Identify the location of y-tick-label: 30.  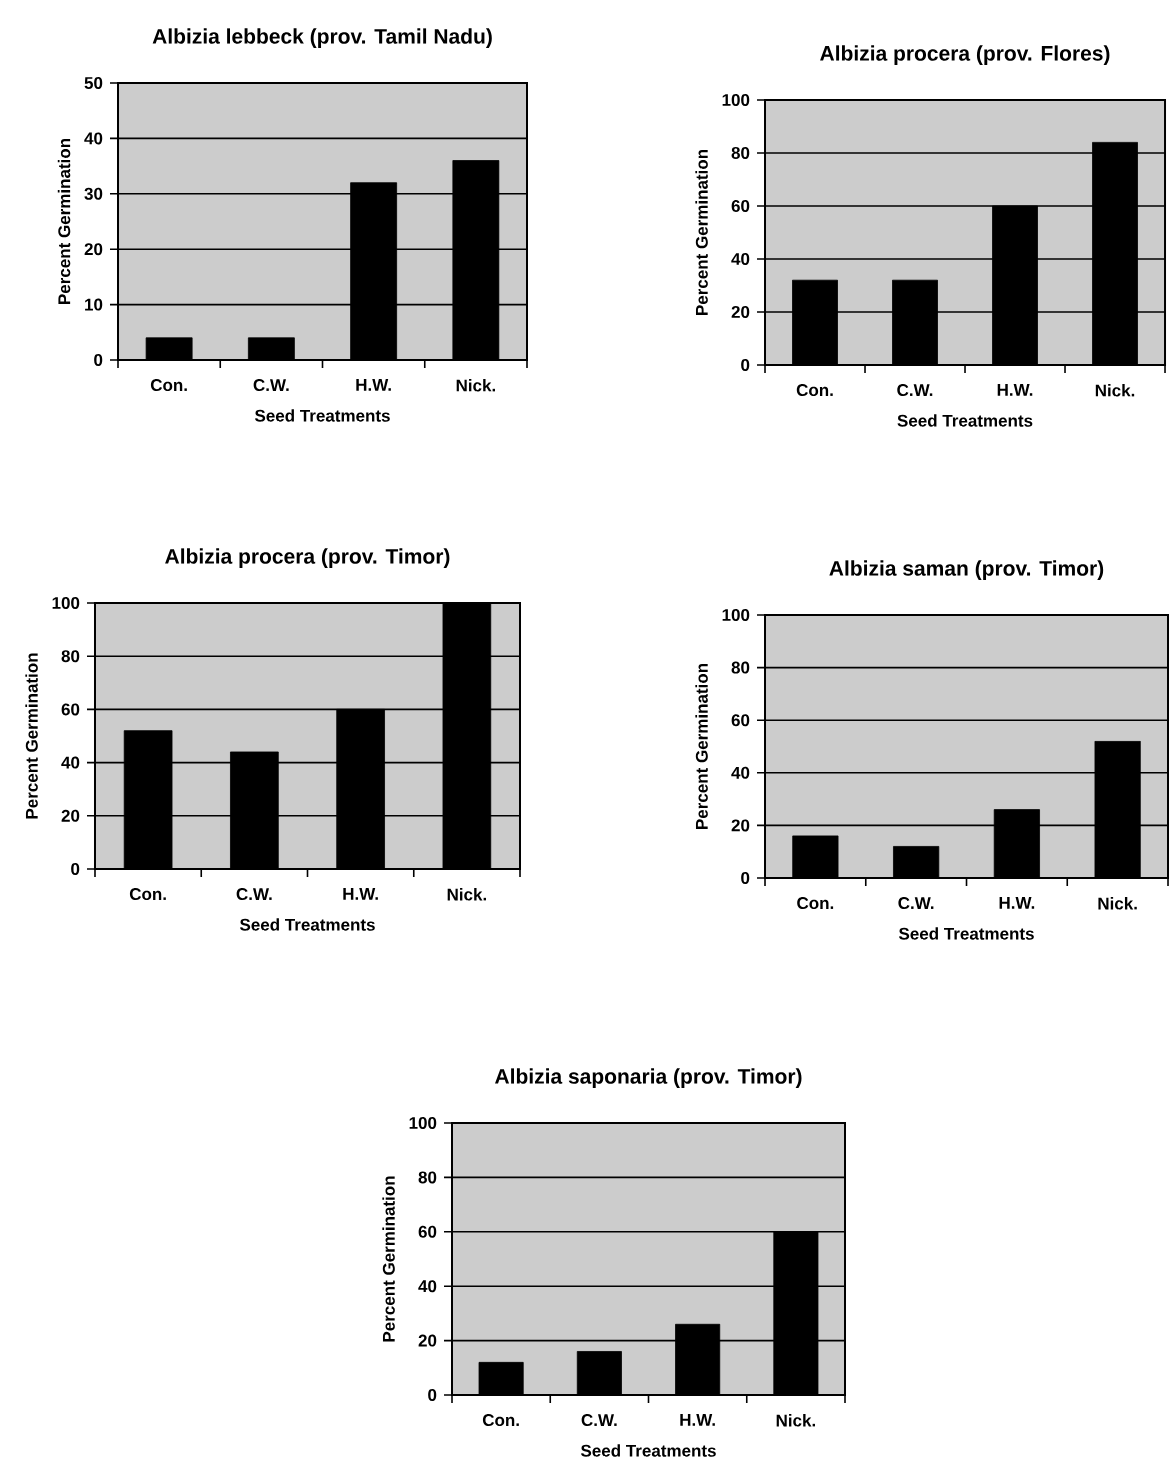
(93, 193).